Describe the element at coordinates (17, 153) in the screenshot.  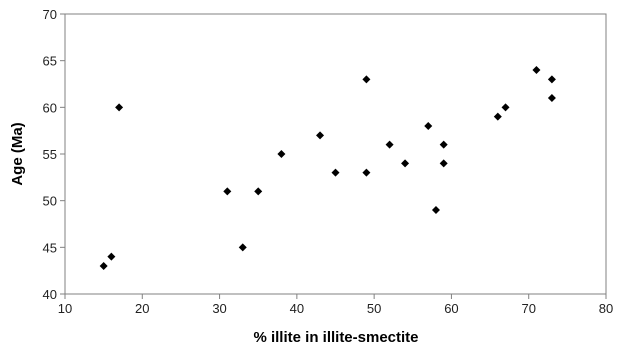
I see `y-axis-title: Age (Ma)` at that location.